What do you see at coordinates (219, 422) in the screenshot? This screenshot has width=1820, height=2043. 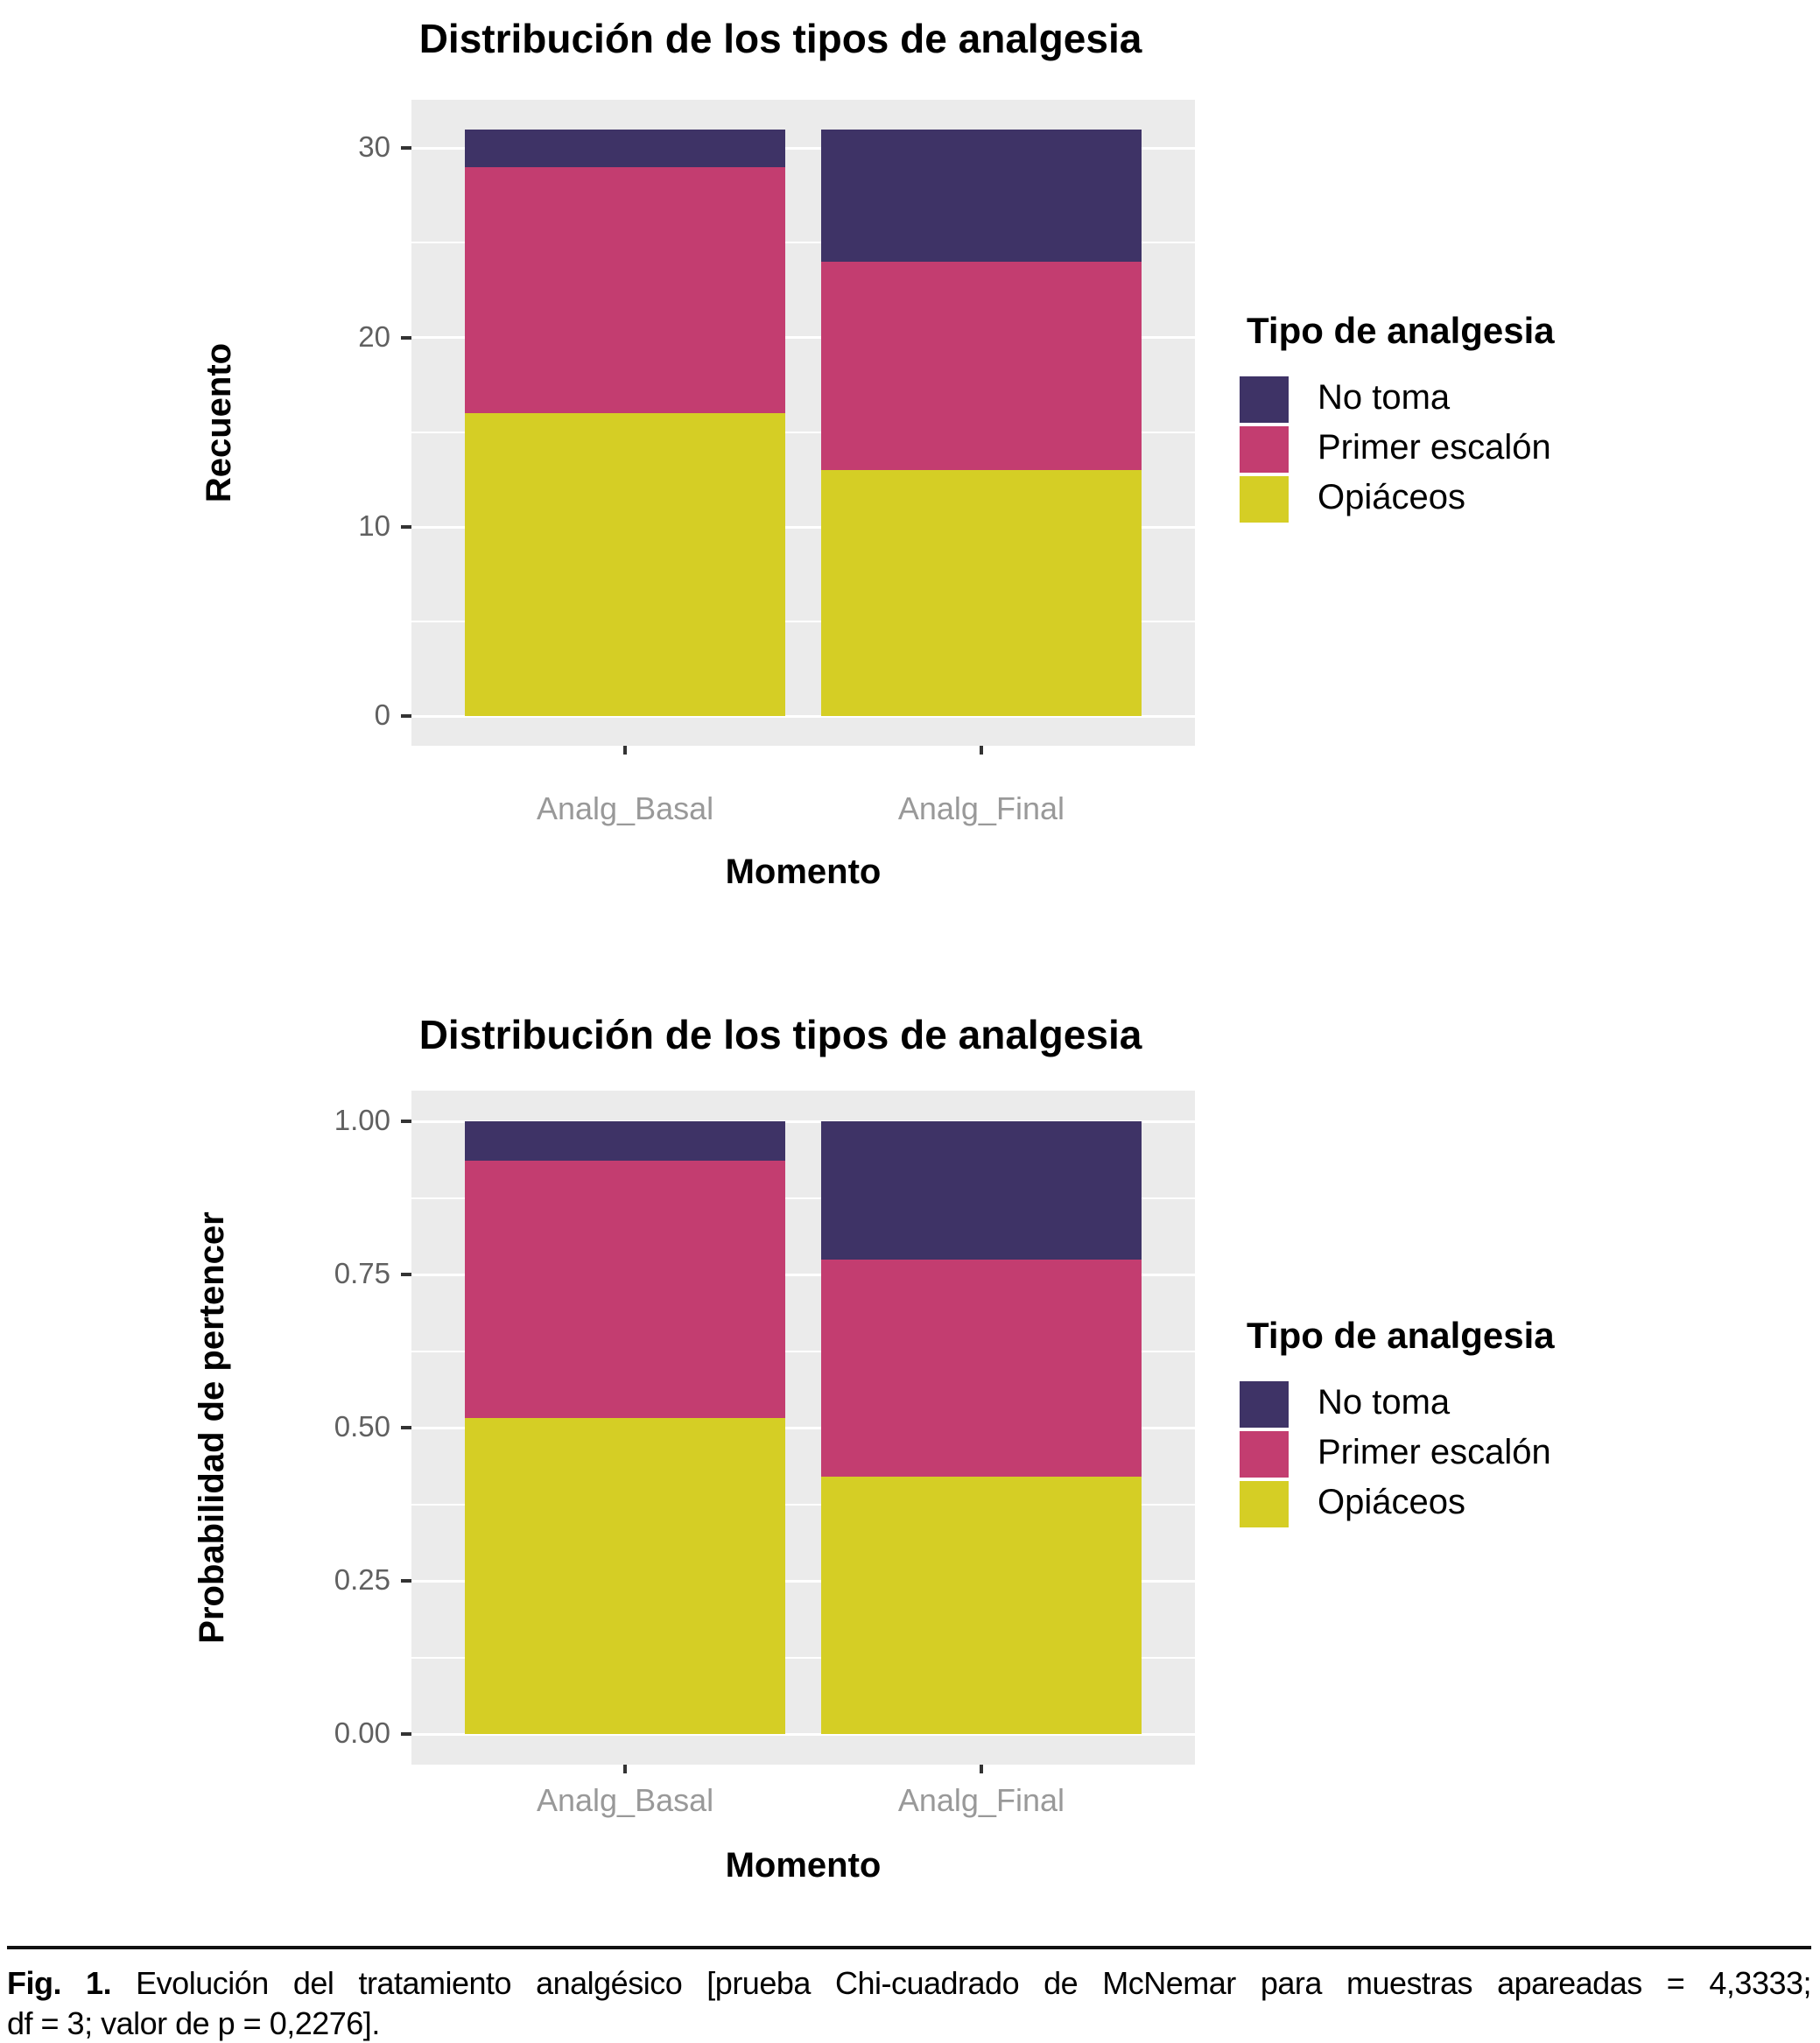 I see `y-axis-title: Recuento` at bounding box center [219, 422].